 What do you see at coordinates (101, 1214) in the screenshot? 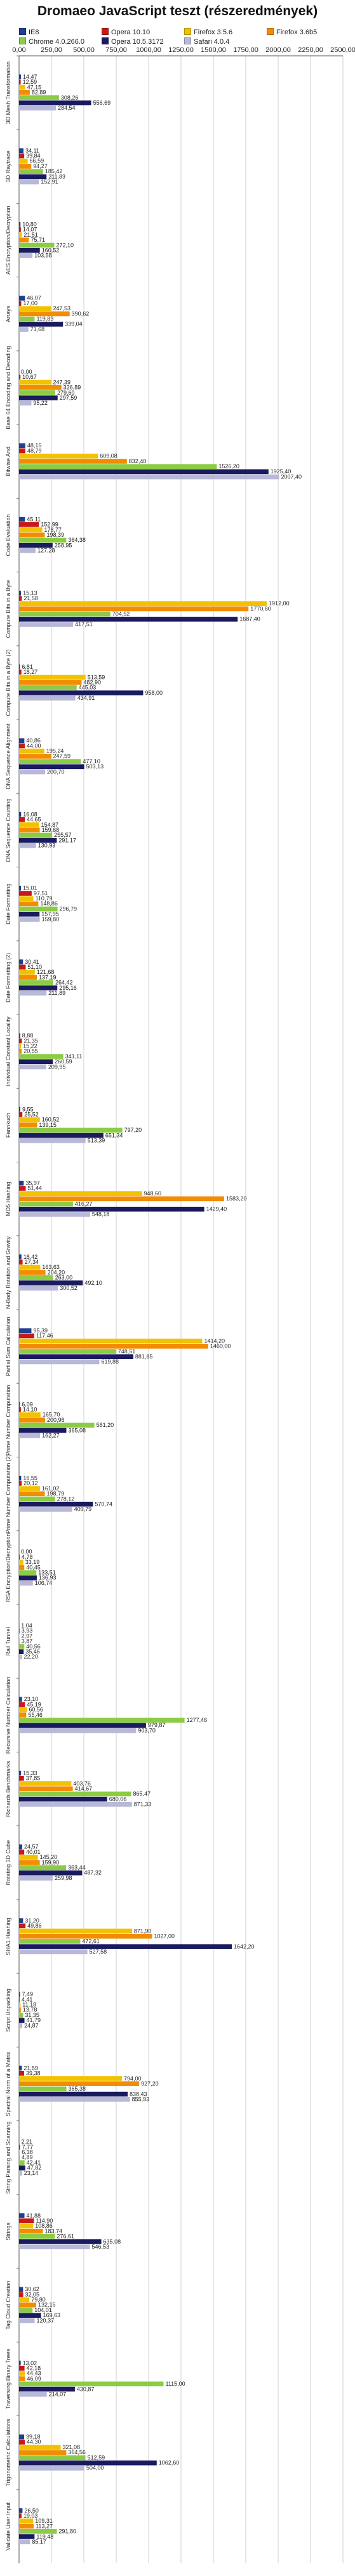
I see `data-label: 548,18` at bounding box center [101, 1214].